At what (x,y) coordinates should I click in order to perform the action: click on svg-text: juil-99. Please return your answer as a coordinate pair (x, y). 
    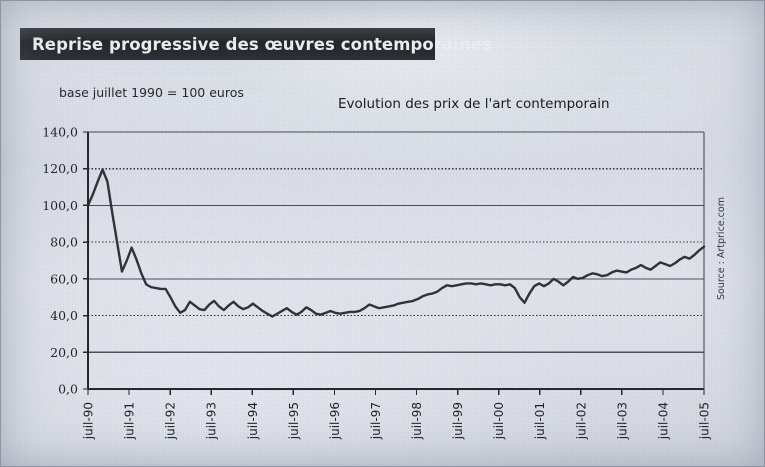
    Looking at the image, I should click on (458, 421).